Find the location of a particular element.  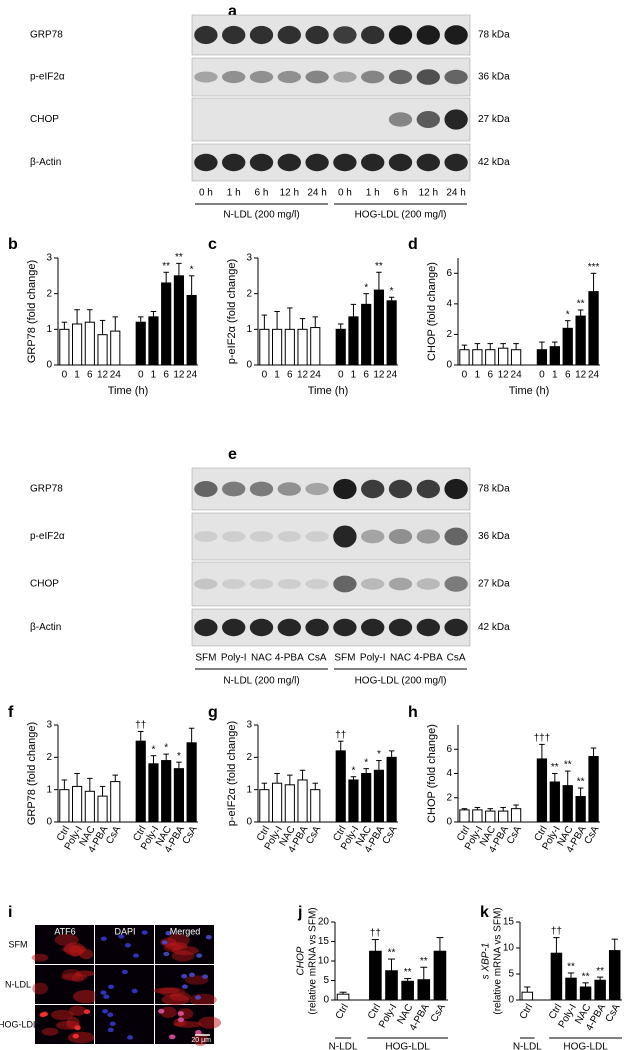

y-tick-label: 15 is located at coordinates (324, 941).